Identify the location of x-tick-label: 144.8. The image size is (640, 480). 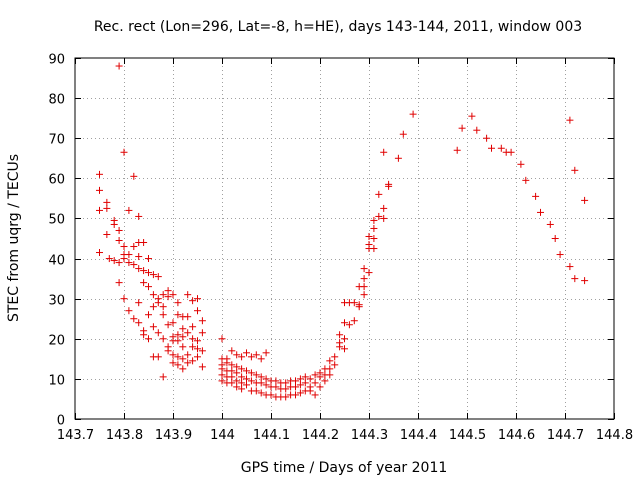
(614, 435).